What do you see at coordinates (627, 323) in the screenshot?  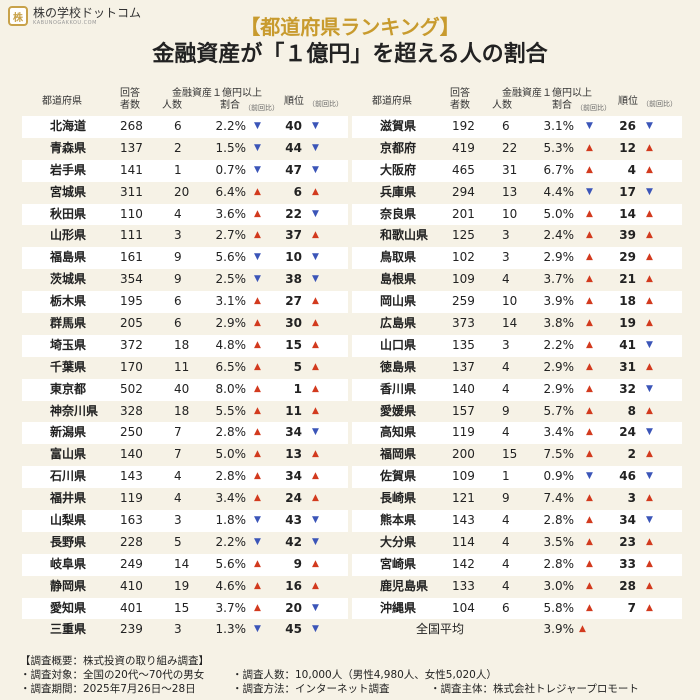 I see `rank: 19` at bounding box center [627, 323].